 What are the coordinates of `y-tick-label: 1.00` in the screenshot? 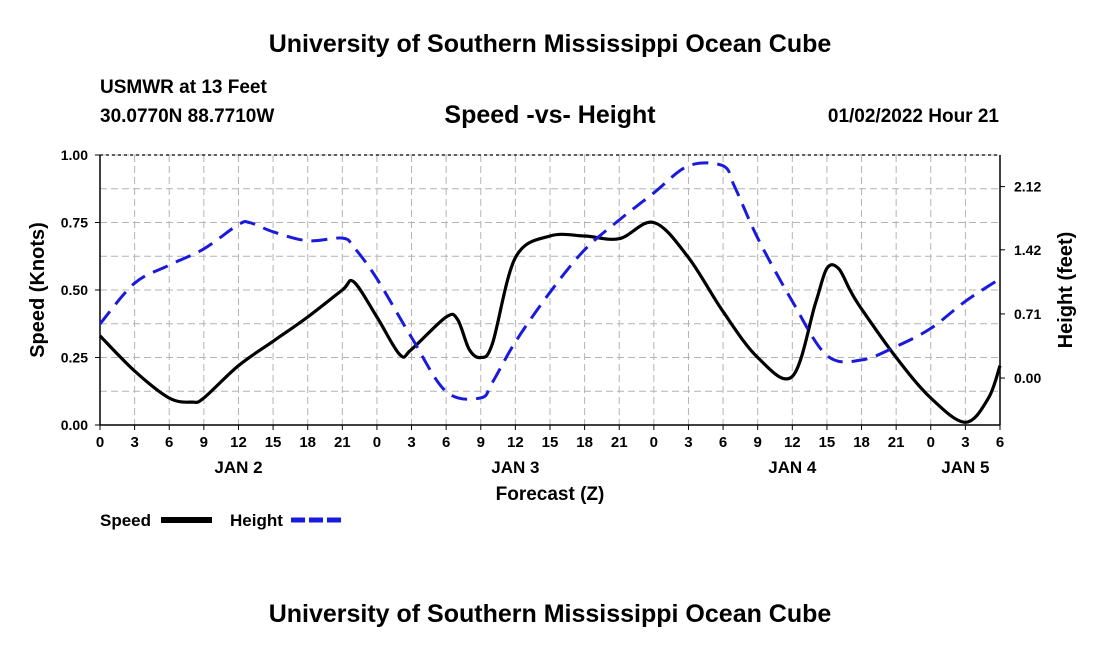 It's located at (74, 155).